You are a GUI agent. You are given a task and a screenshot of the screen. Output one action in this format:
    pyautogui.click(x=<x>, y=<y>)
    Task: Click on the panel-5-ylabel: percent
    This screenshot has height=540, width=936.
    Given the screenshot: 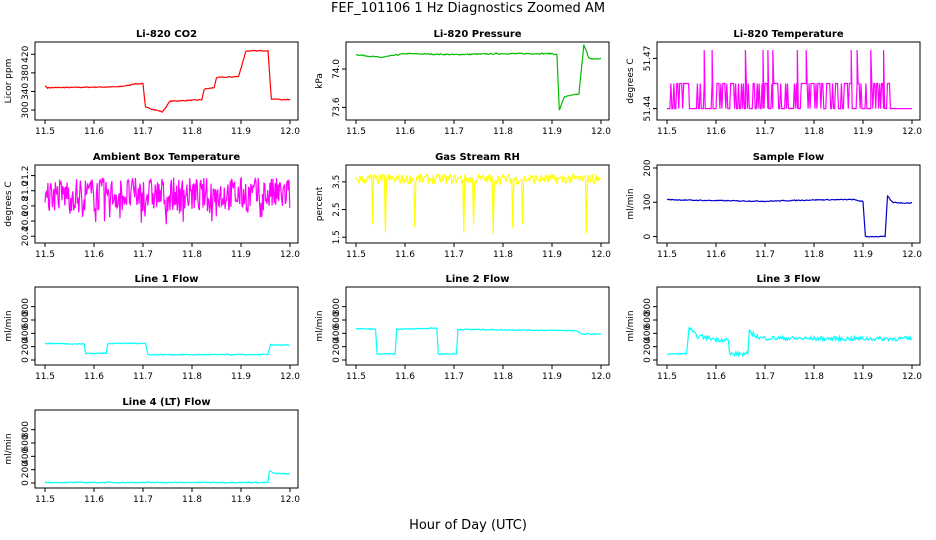 What is the action you would take?
    pyautogui.click(x=320, y=203)
    